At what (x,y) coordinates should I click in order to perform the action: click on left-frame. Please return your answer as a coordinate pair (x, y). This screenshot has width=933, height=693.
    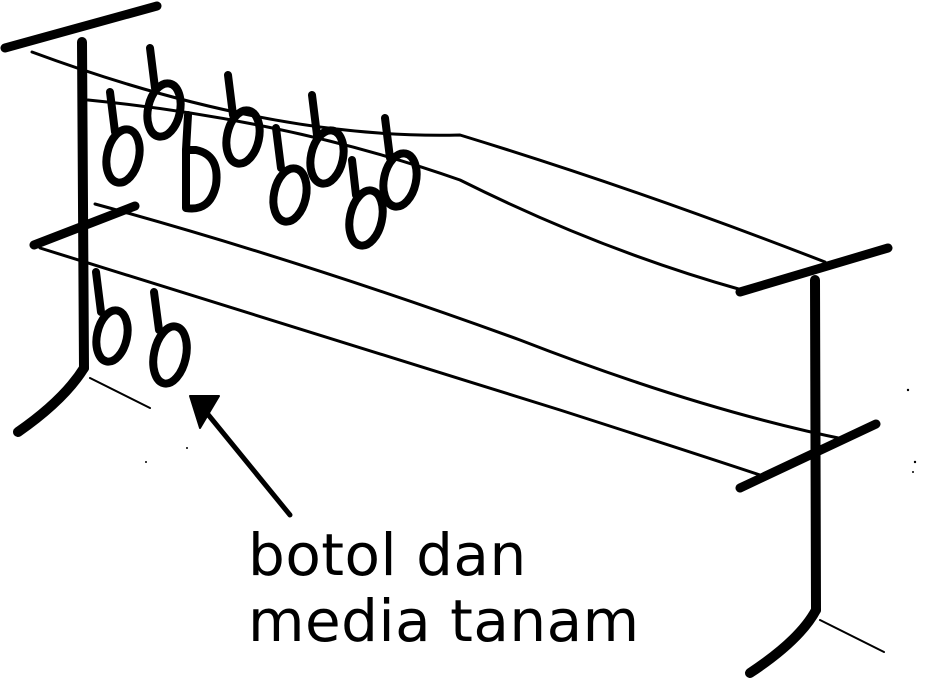
    Looking at the image, I should click on (81, 219).